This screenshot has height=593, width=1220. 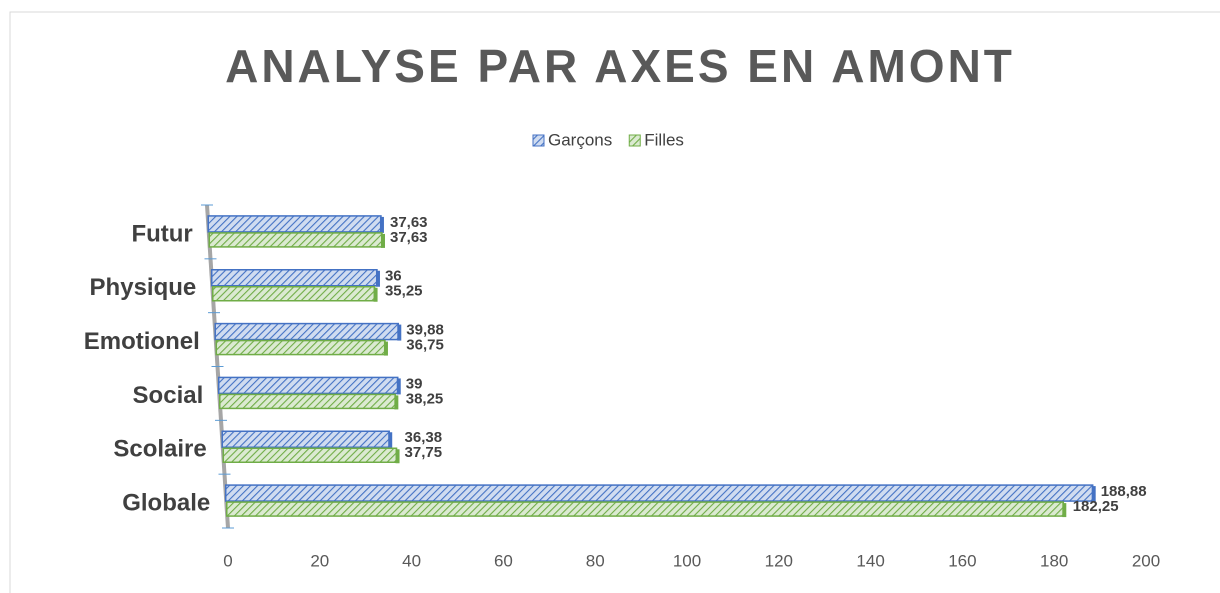 I want to click on x-tick-label: 80, so click(x=595, y=560).